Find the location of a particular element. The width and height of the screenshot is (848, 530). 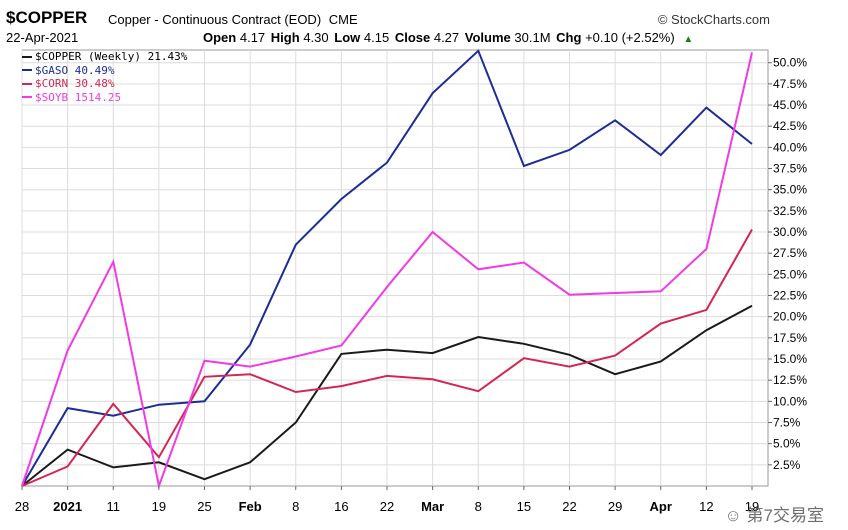

x-tick-label: 29 is located at coordinates (615, 506).